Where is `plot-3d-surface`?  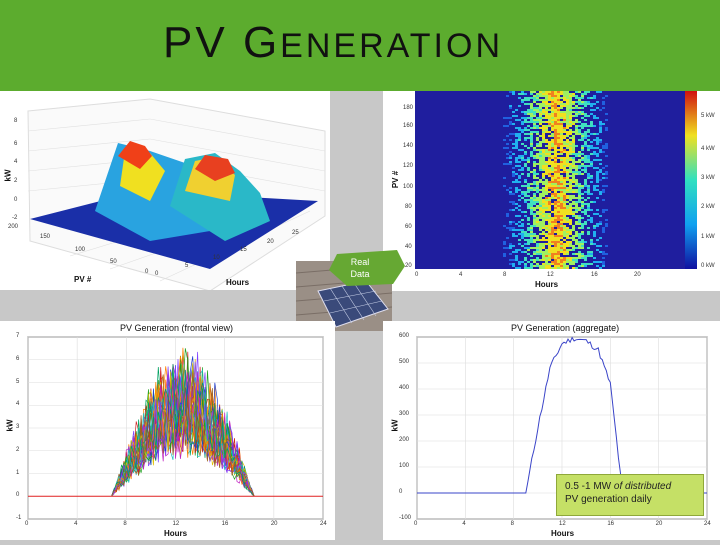
plot-3d-surface is located at coordinates (176, 195).